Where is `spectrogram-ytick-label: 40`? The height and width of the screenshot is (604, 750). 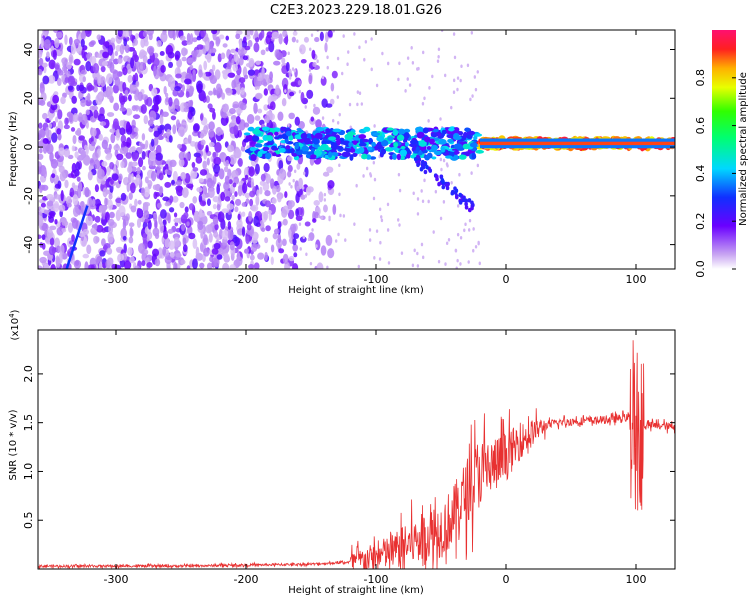 spectrogram-ytick-label: 40 is located at coordinates (28, 50).